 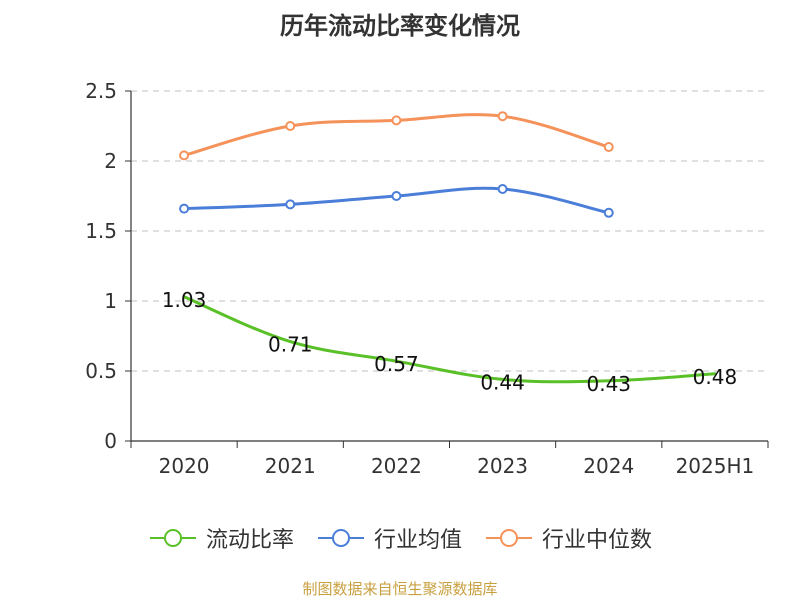 I want to click on data-label: 0.43, so click(x=608, y=384).